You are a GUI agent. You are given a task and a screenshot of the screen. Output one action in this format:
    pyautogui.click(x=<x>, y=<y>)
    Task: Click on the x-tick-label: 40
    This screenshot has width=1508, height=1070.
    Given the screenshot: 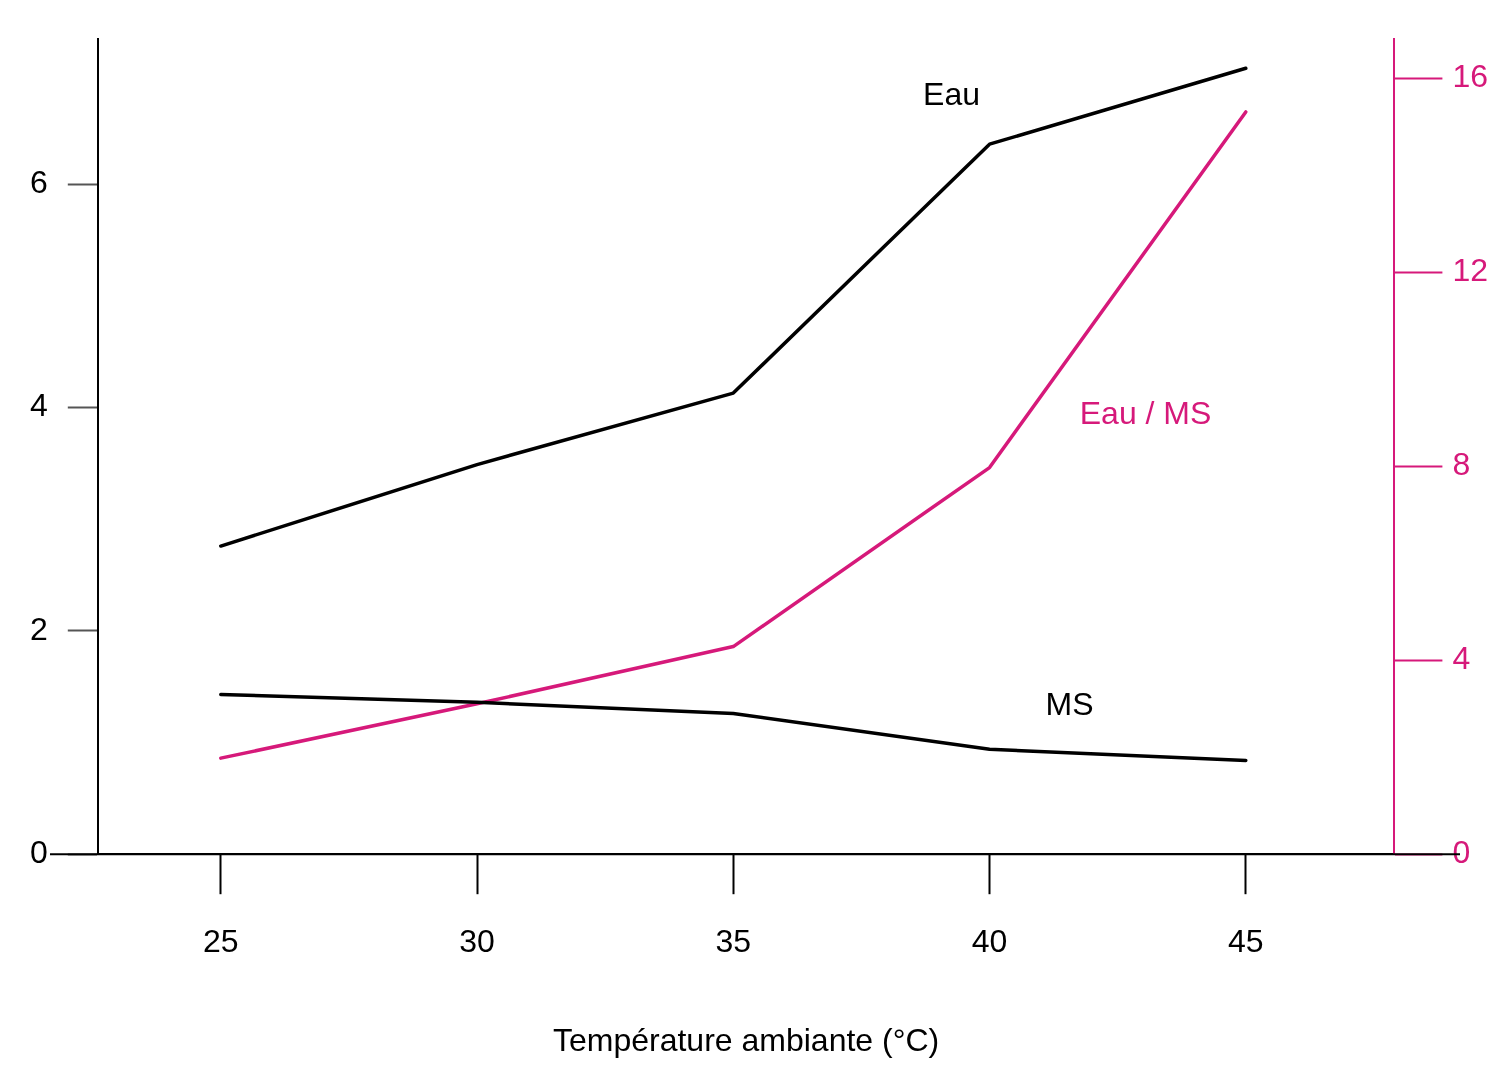 What is the action you would take?
    pyautogui.click(x=989, y=941)
    